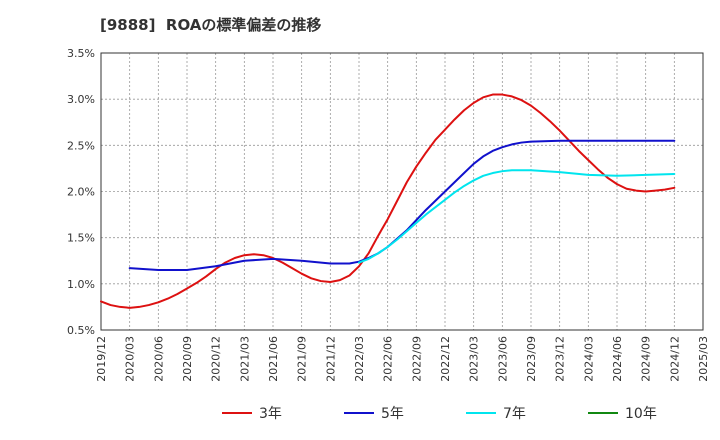 Image resolution: width=720 pixels, height=440 pixels. I want to click on x-tick-label: 2023/09, so click(531, 359).